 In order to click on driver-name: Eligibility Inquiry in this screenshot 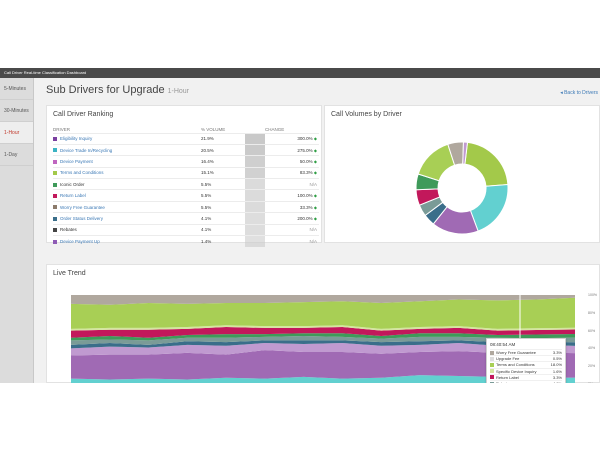, I will do `click(76, 139)`.